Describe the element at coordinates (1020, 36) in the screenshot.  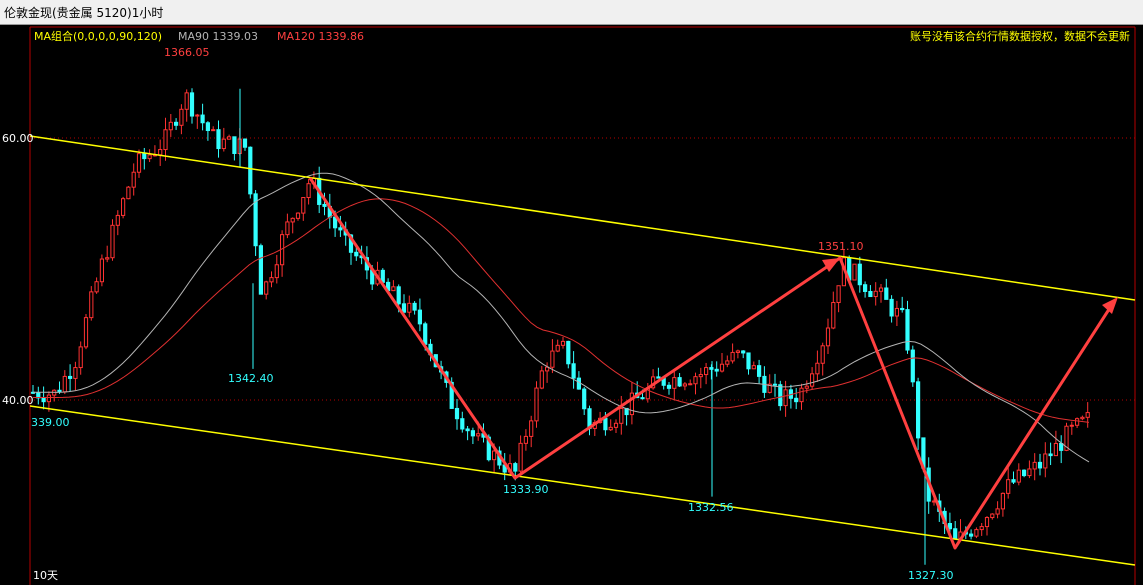
I see `data-notice: 账号没有该合约行情数据授权，数据不会更新` at that location.